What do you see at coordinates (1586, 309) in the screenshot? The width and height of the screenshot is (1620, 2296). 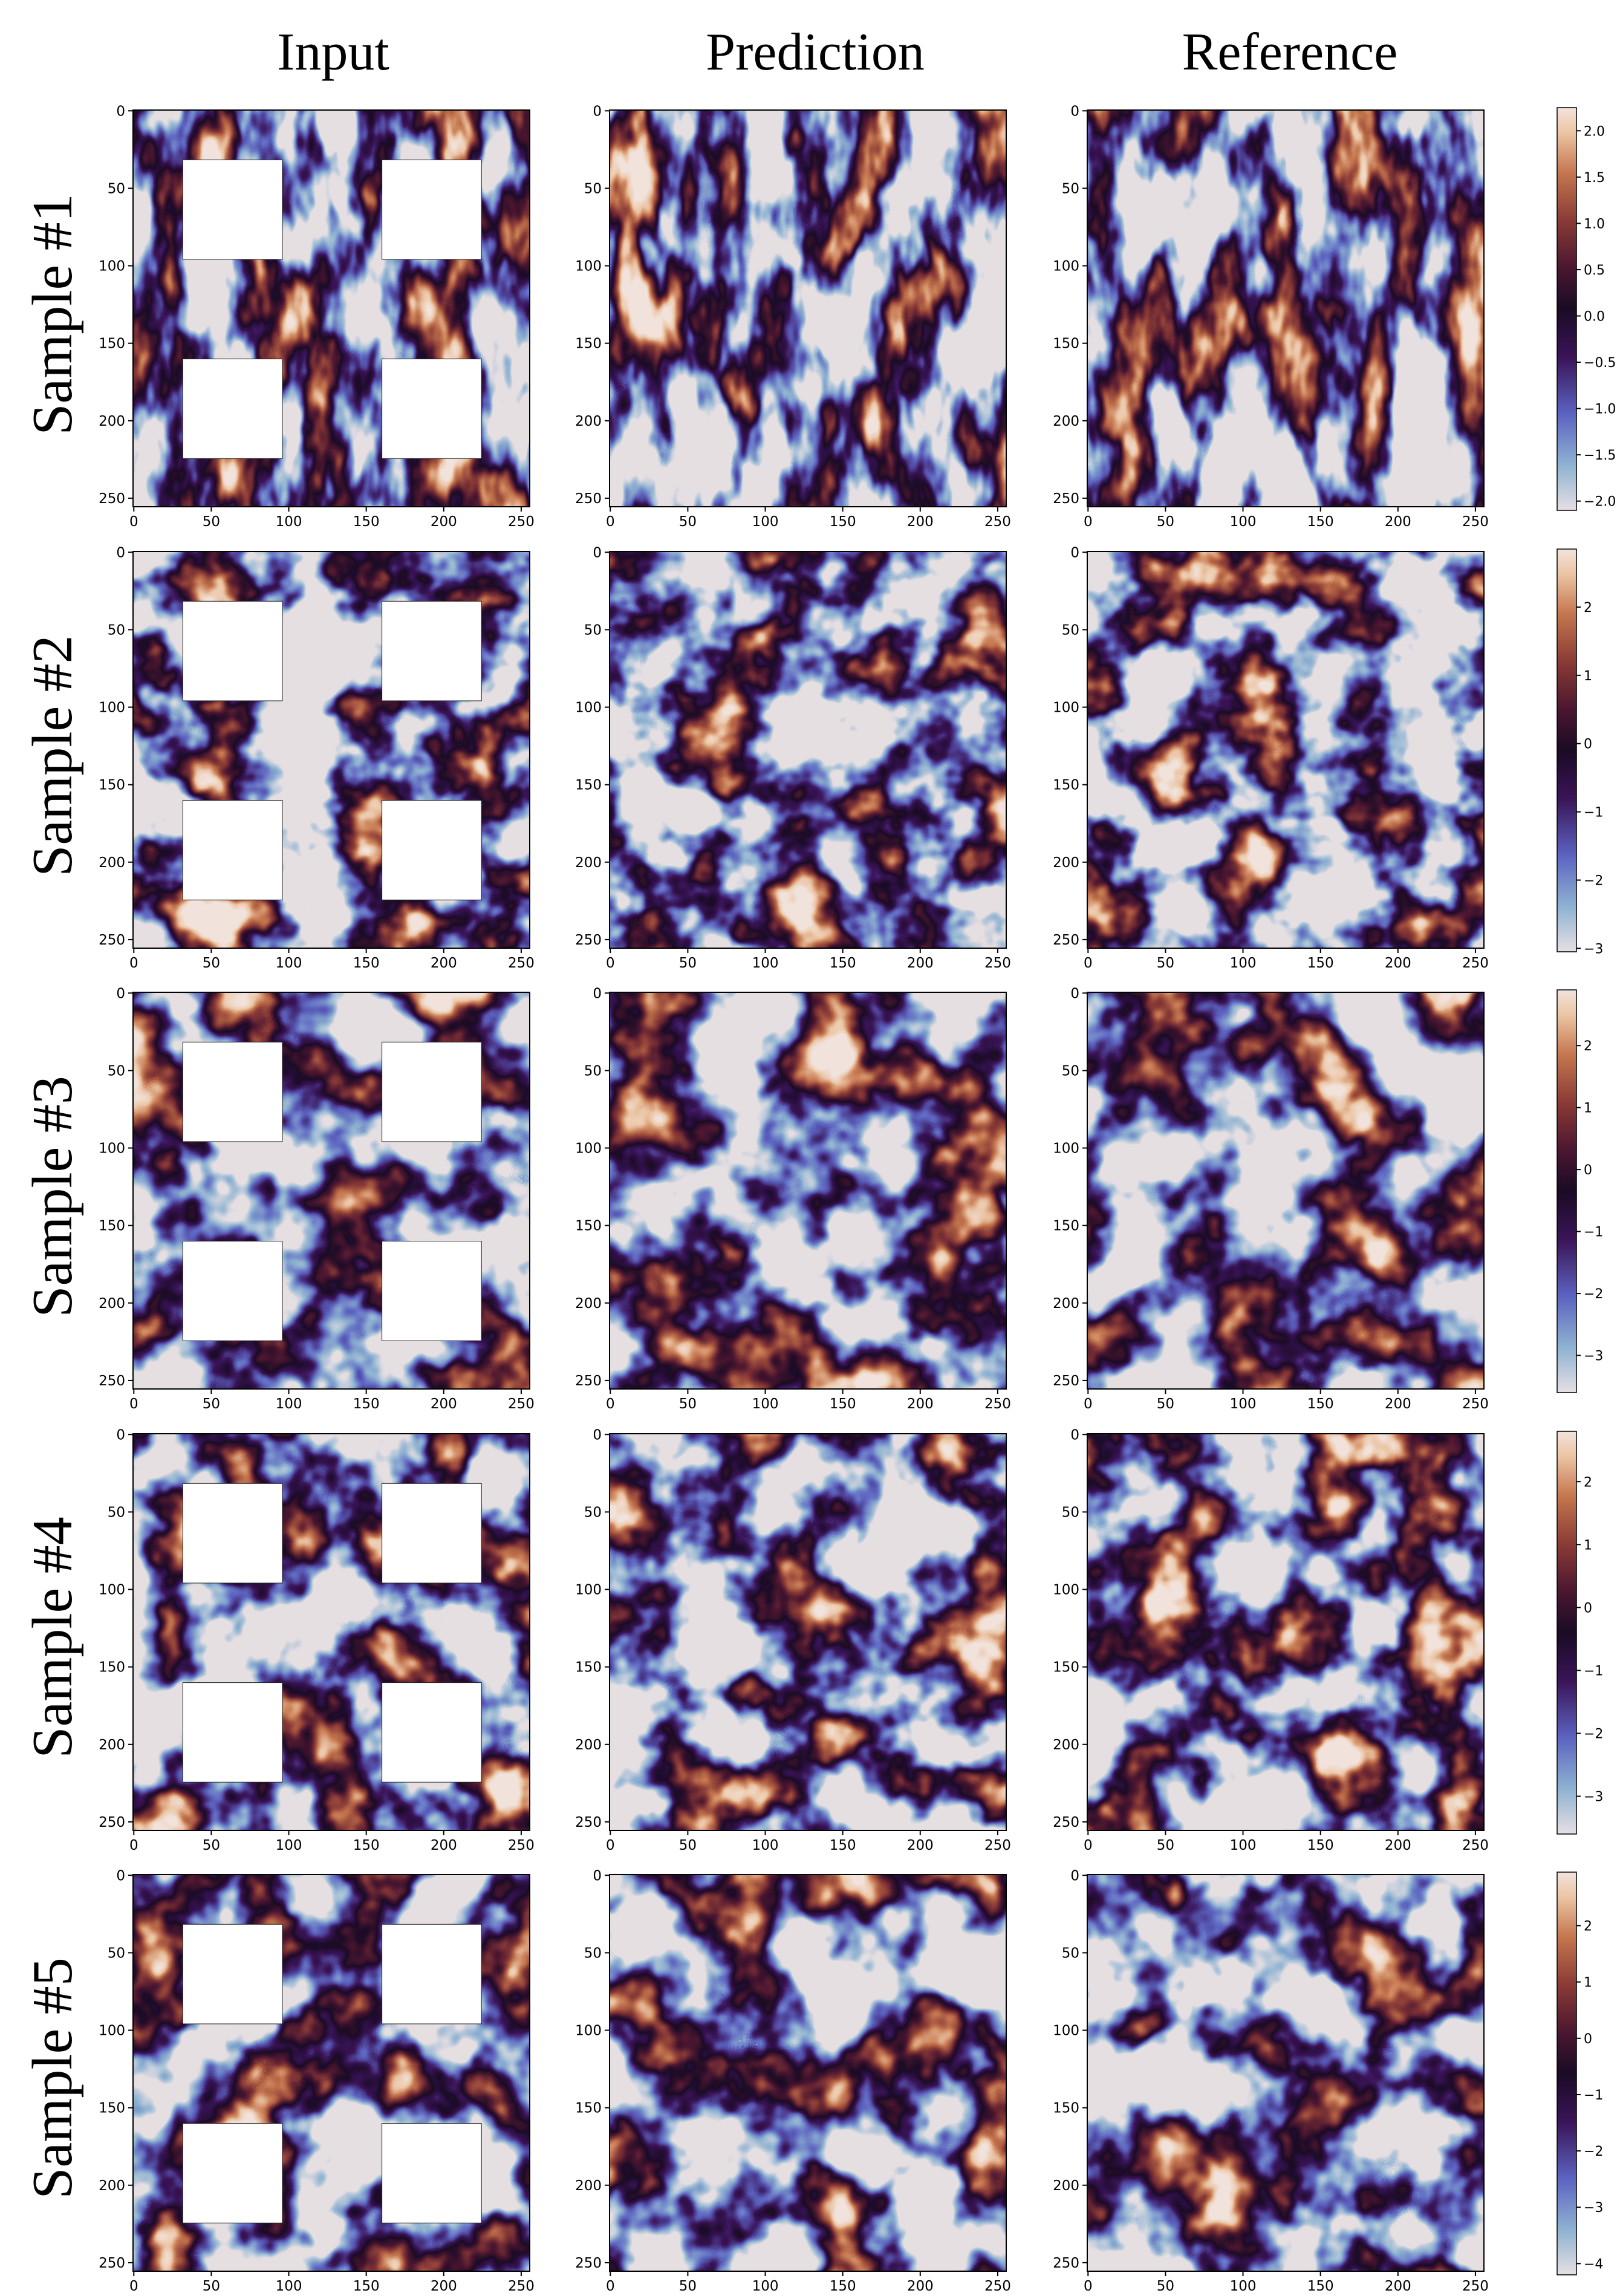 I see `colorbar-sample-1: 2.0 1.5 1.0 0.5 0.0 −0.5 −1.0 −1.5 −2.0` at bounding box center [1586, 309].